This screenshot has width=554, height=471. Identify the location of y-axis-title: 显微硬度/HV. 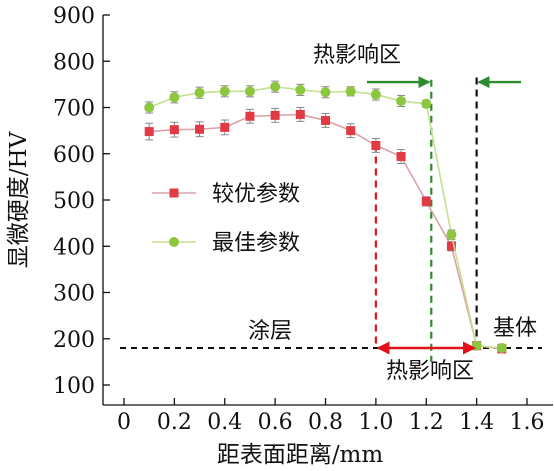
(19, 199).